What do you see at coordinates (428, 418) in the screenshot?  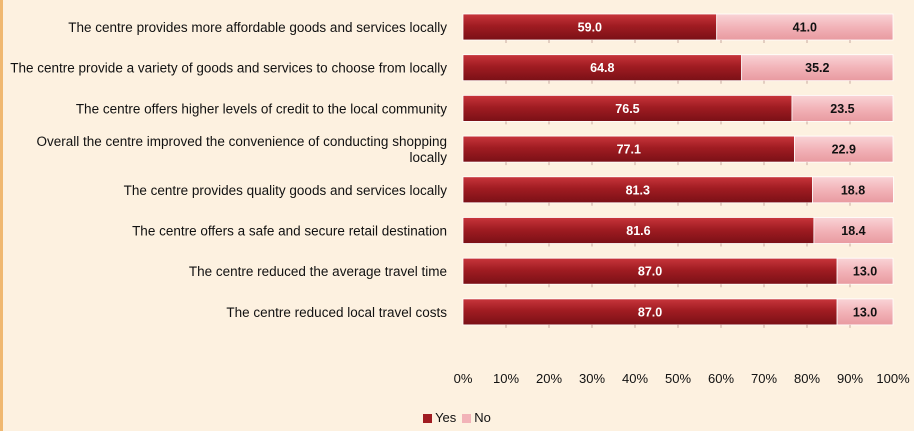 I see `legend-swatch-yes` at bounding box center [428, 418].